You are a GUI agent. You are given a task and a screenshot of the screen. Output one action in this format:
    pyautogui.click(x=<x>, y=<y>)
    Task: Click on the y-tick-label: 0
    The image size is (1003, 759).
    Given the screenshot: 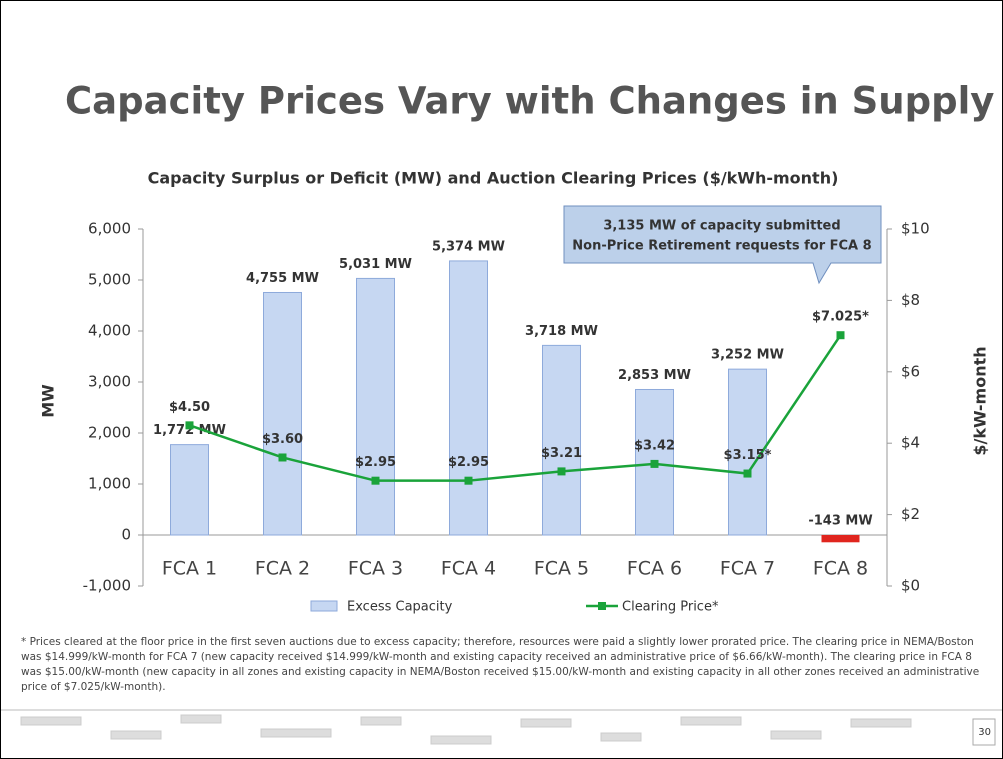 What is the action you would take?
    pyautogui.click(x=126, y=535)
    